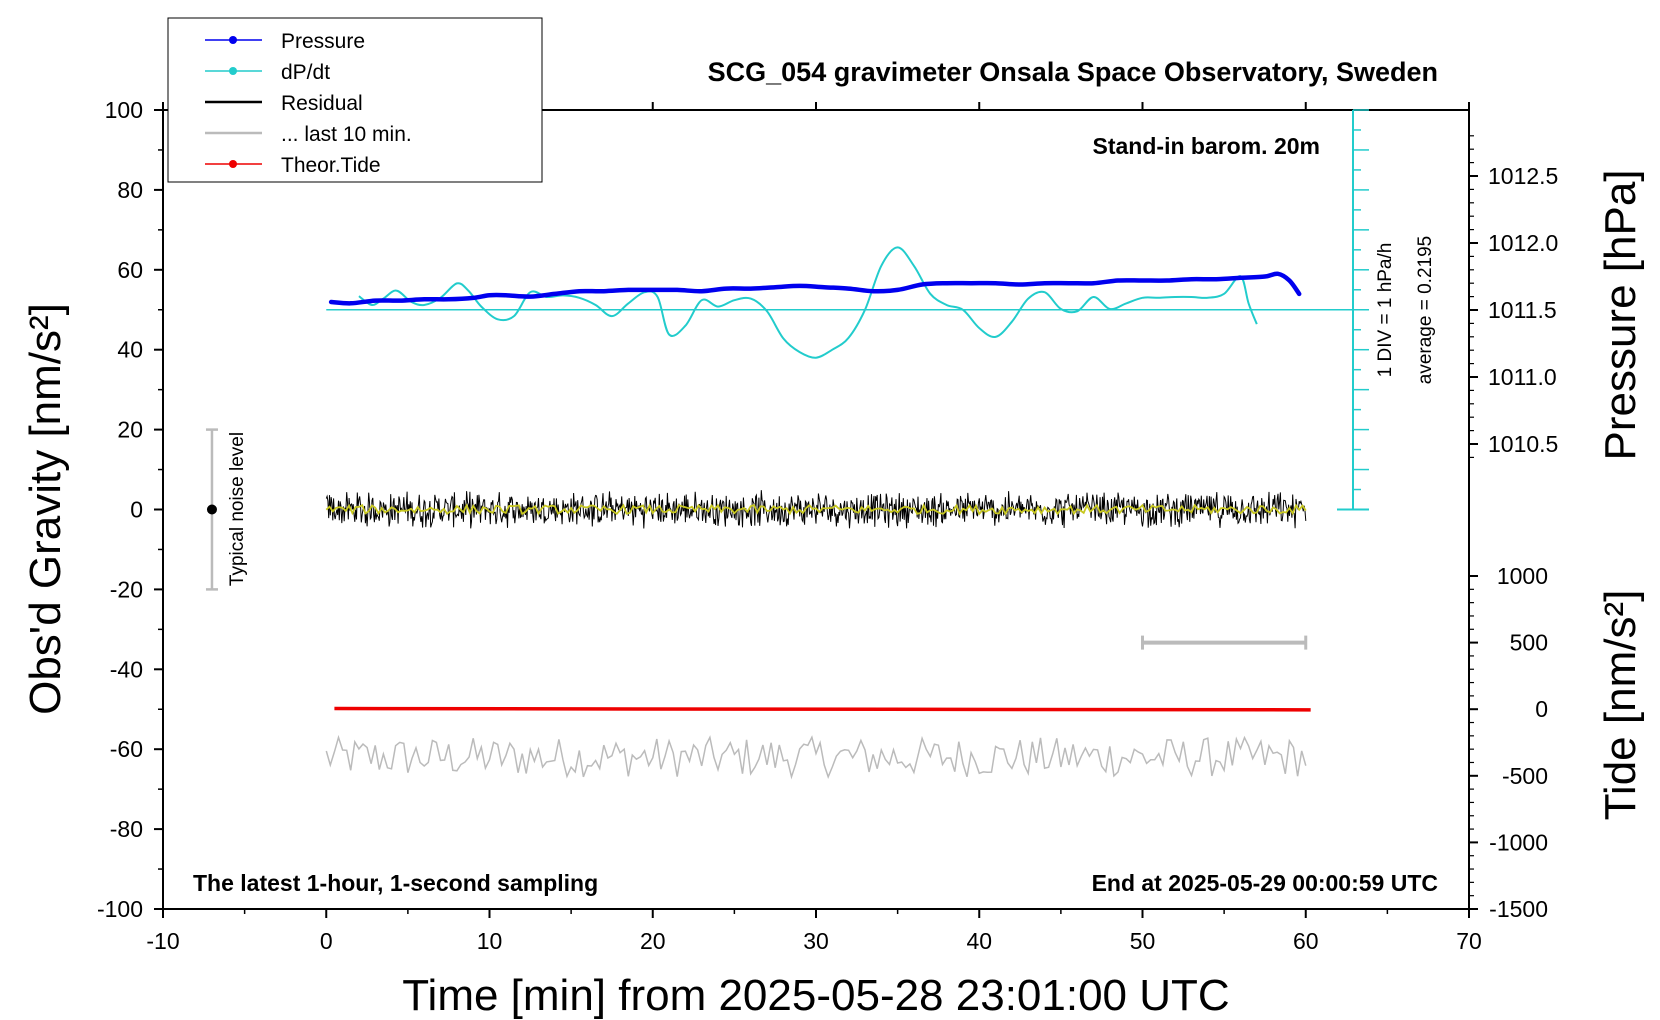 This screenshot has height=1020, width=1660. What do you see at coordinates (1508, 742) in the screenshot?
I see `tide-axis-ticks: -1500 -1000 -500 0 500 1000` at bounding box center [1508, 742].